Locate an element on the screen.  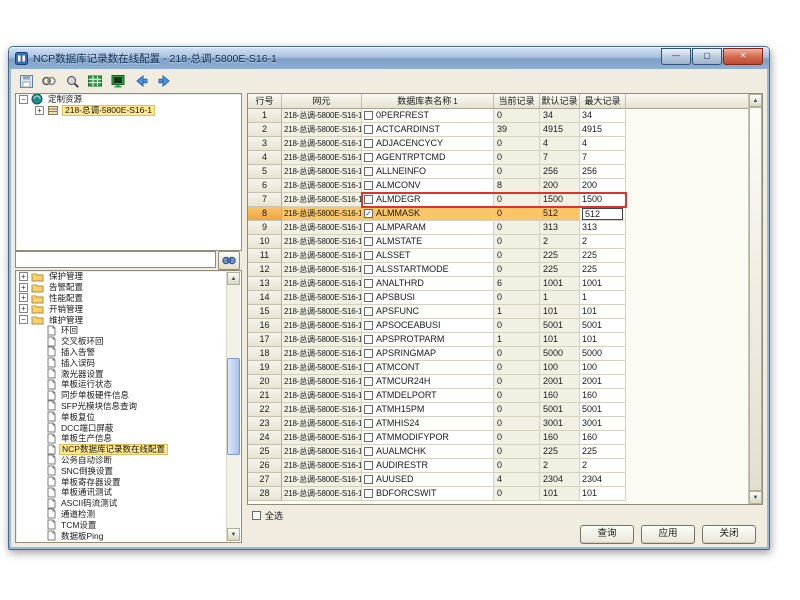
column-header-5: 最大记录 is located at coordinates (603, 101).